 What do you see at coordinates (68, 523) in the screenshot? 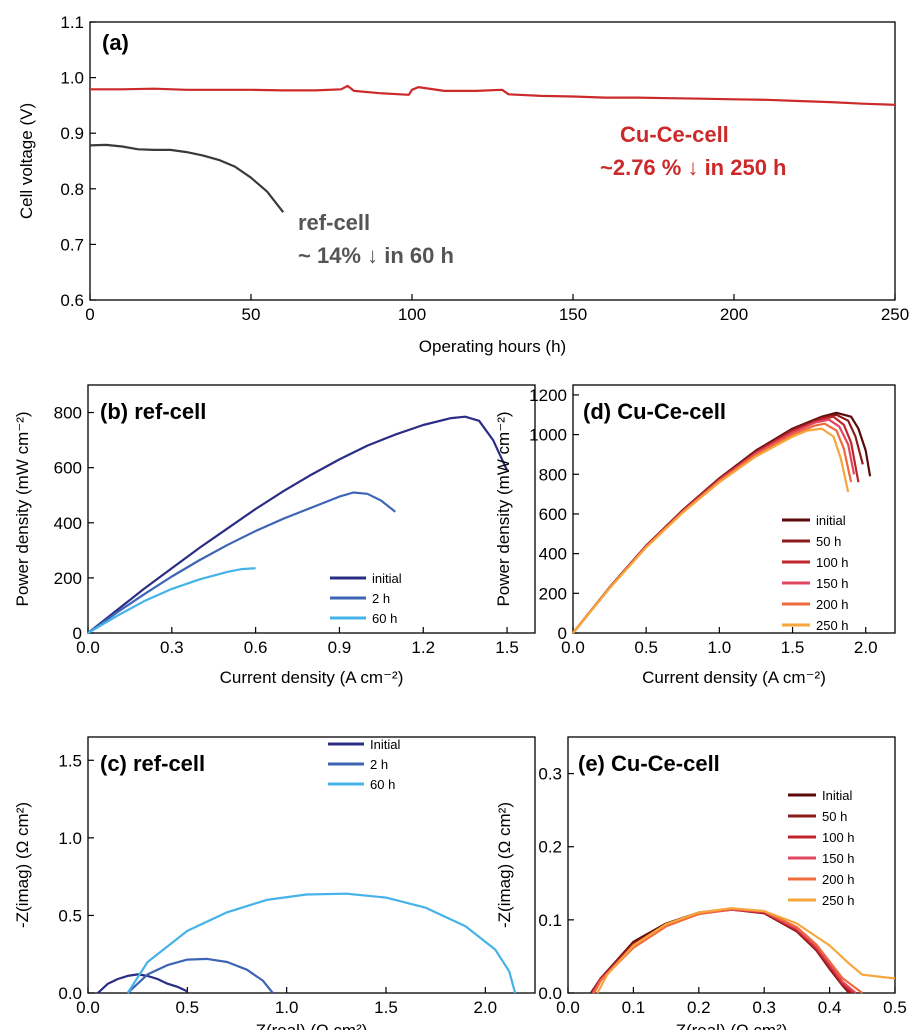
I see `y-tick-label: 400` at bounding box center [68, 523].